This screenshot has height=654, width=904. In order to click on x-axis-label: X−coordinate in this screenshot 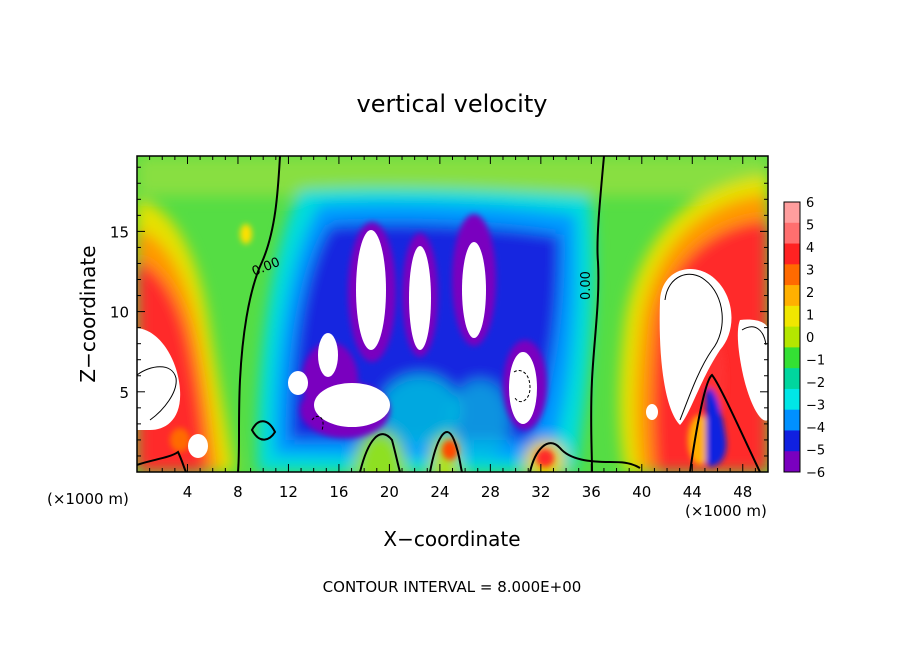, I will do `click(451, 539)`.